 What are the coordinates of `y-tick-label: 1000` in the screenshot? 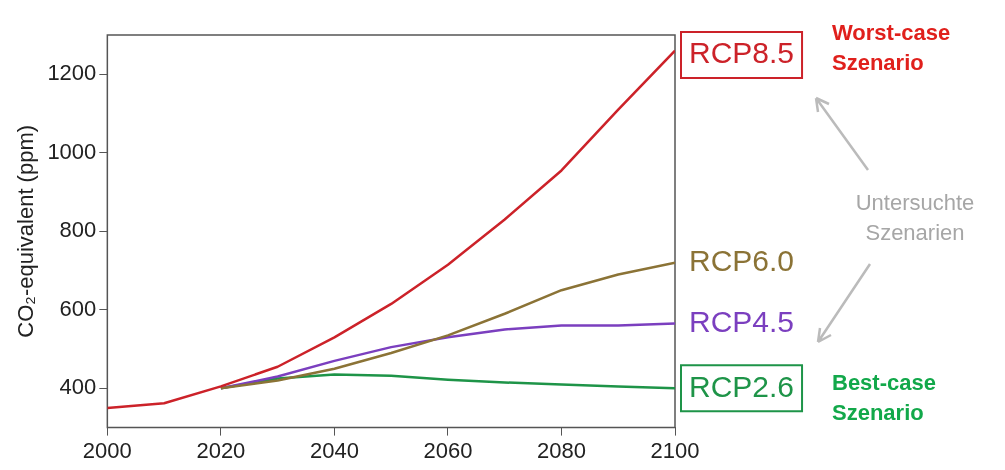 It's located at (72, 151).